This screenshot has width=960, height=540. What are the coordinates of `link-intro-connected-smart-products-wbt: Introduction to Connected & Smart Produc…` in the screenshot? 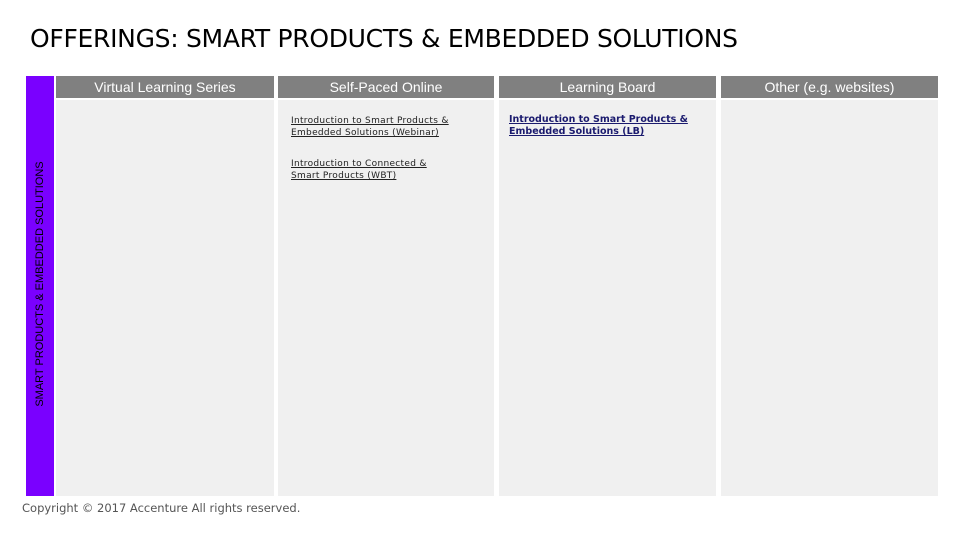 It's located at (359, 170).